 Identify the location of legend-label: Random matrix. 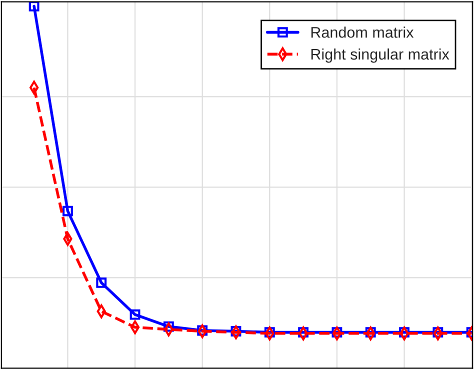
(362, 32).